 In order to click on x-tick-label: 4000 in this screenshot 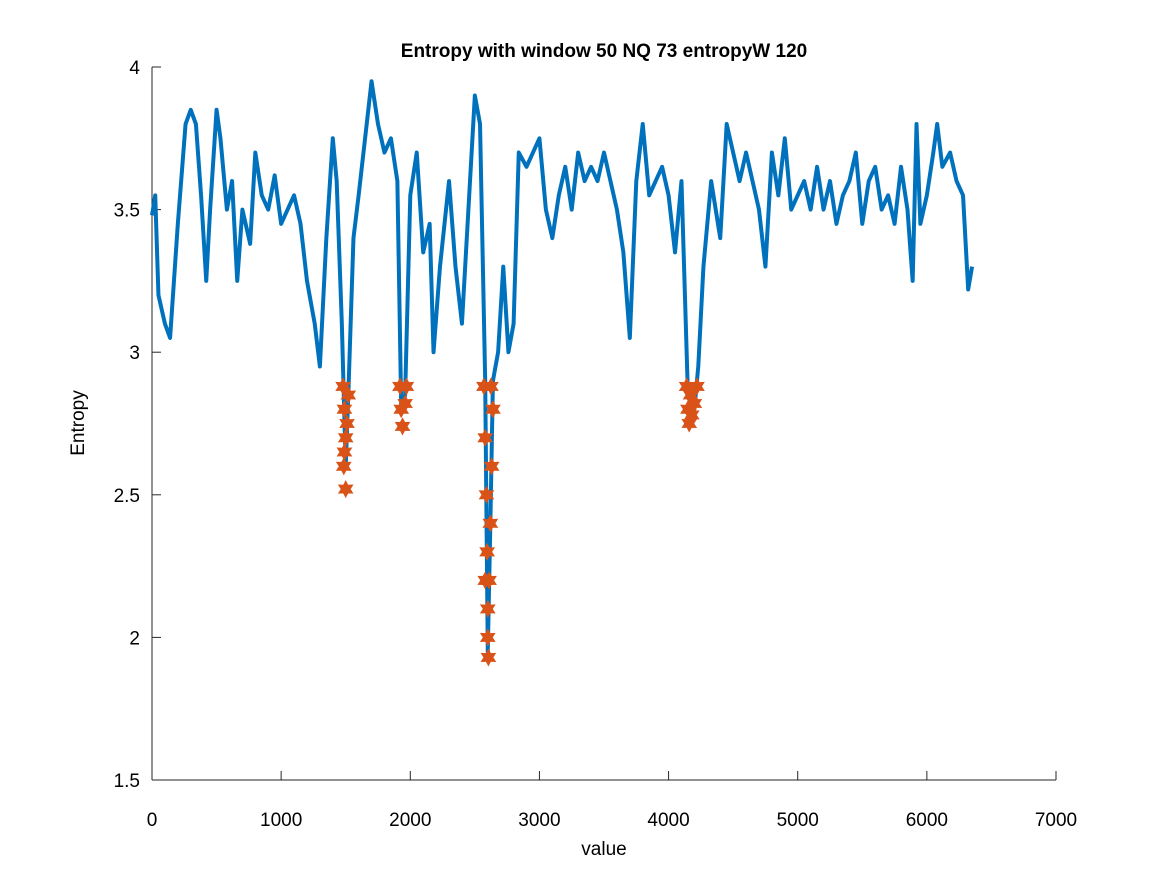, I will do `click(668, 820)`.